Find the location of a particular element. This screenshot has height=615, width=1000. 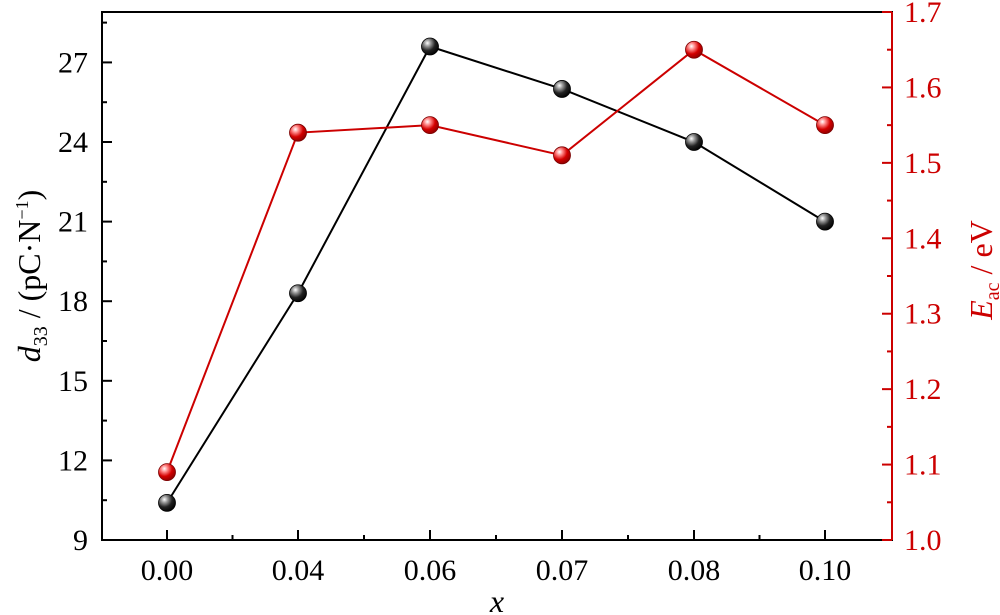

y-right-axis-ticks: 1.0 1.1 1.2 1.3 1.4 1.5 1.6 1.7 is located at coordinates (912, 278).